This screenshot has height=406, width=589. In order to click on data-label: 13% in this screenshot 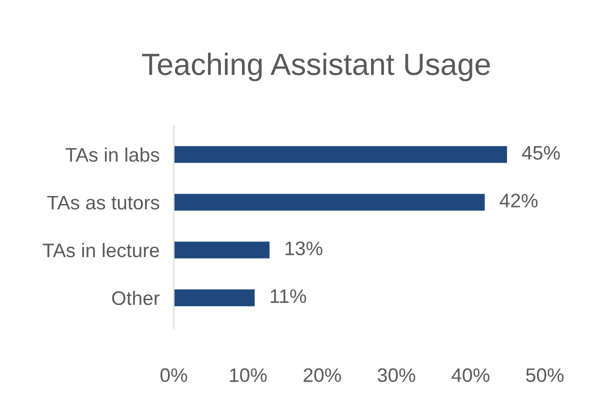, I will do `click(304, 249)`.